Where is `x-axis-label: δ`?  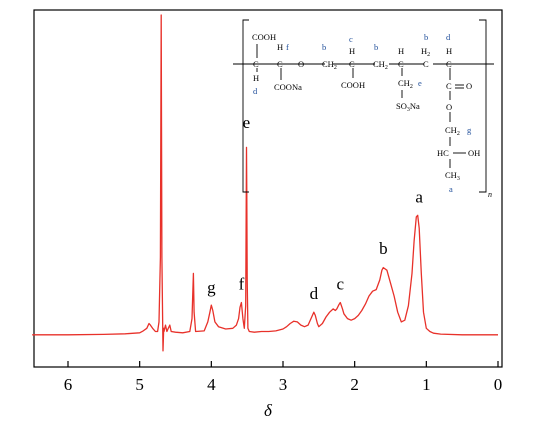
x-axis-label: δ is located at coordinates (268, 410).